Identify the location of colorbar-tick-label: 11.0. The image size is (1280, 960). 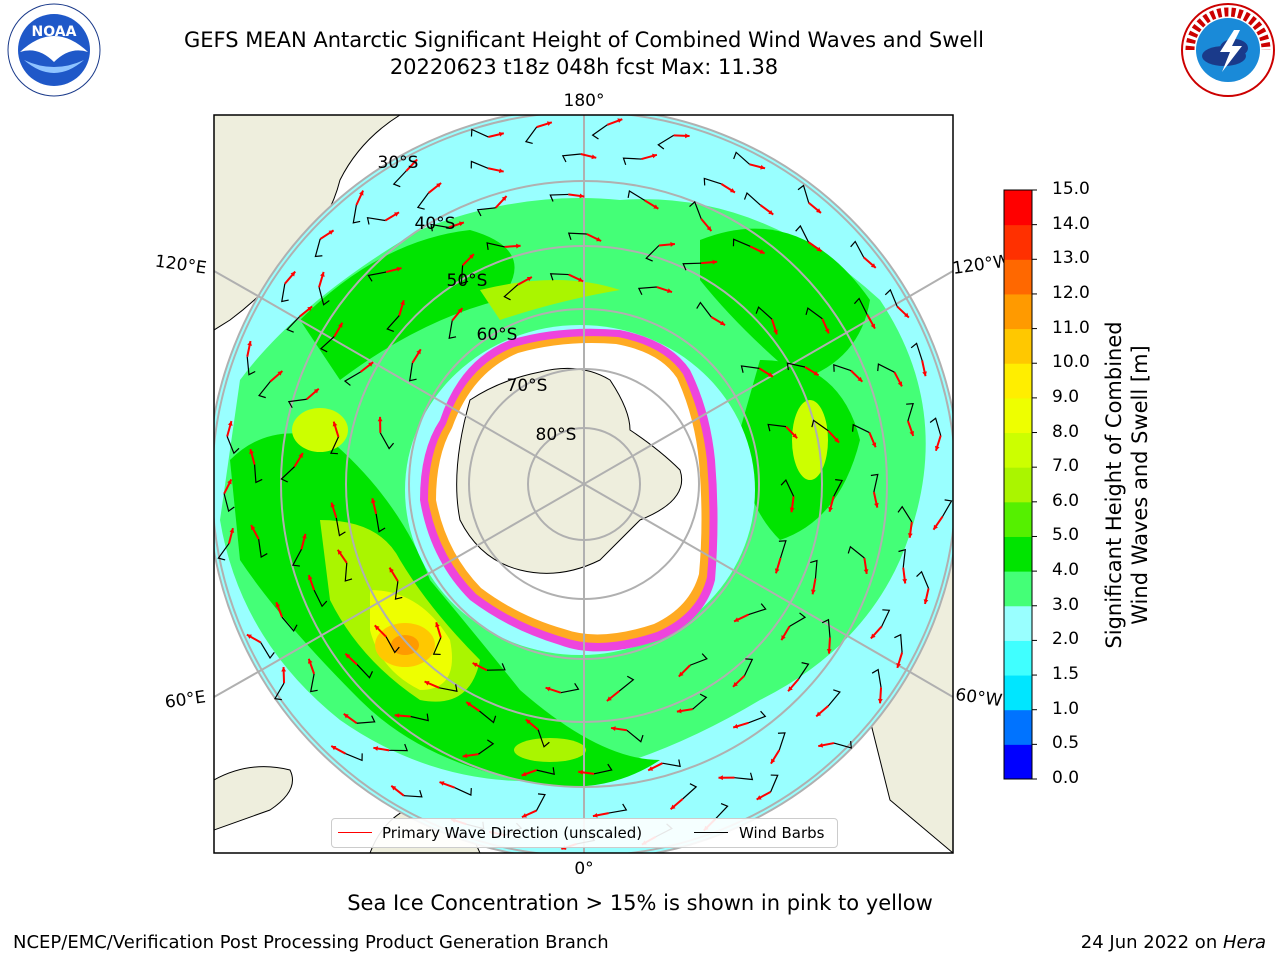
(1071, 327).